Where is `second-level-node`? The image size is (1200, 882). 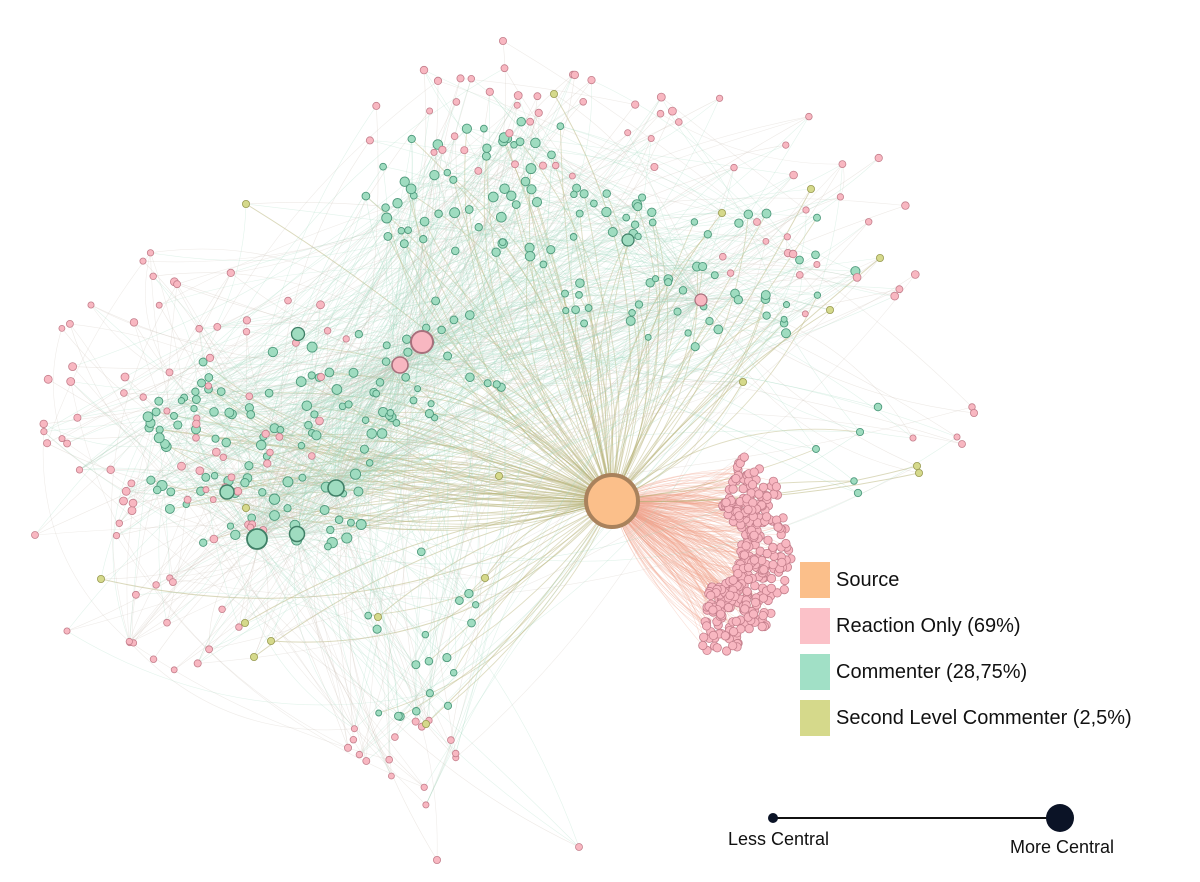
second-level-node is located at coordinates (245, 203).